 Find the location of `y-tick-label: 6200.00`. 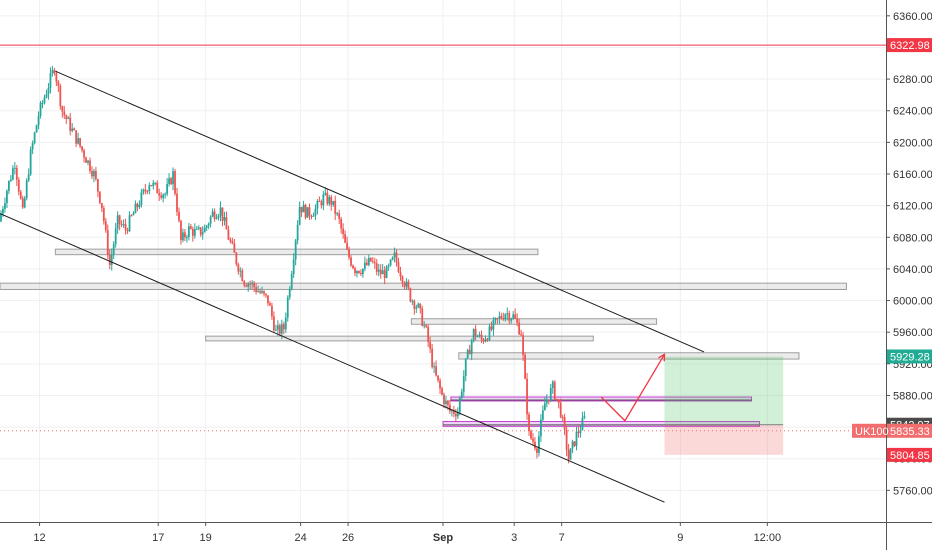

y-tick-label: 6200.00 is located at coordinates (912, 143).